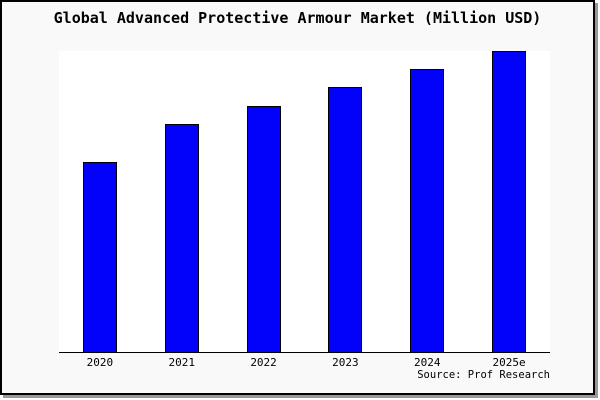 This screenshot has width=600, height=400. Describe the element at coordinates (509, 362) in the screenshot. I see `x-tick-label-2025e: 2025e` at that location.